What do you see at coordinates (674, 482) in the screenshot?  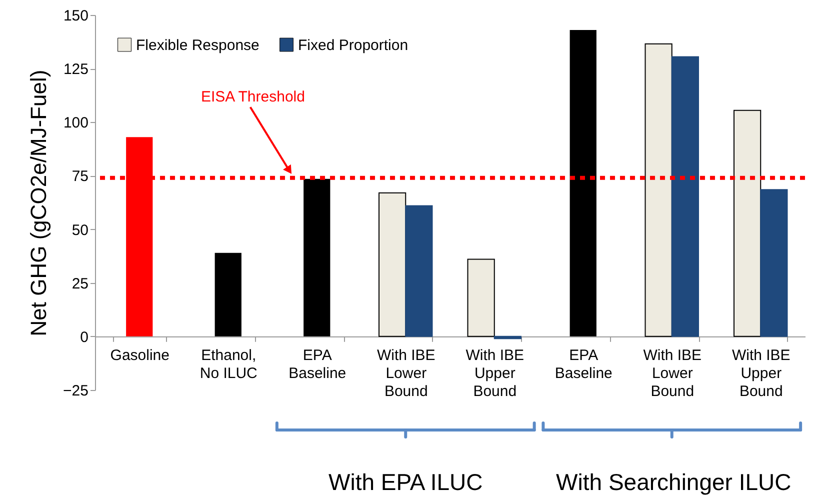 I see `text: With Searchinger ILUC` at bounding box center [674, 482].